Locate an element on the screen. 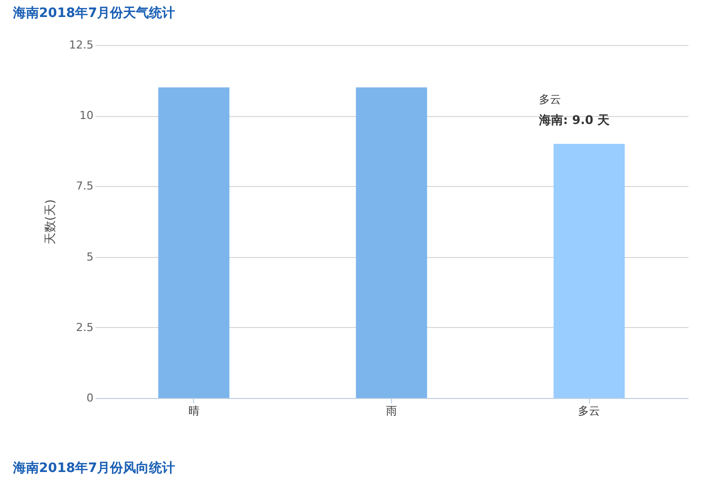 The height and width of the screenshot is (486, 718). annotation: 多云 is located at coordinates (550, 99).